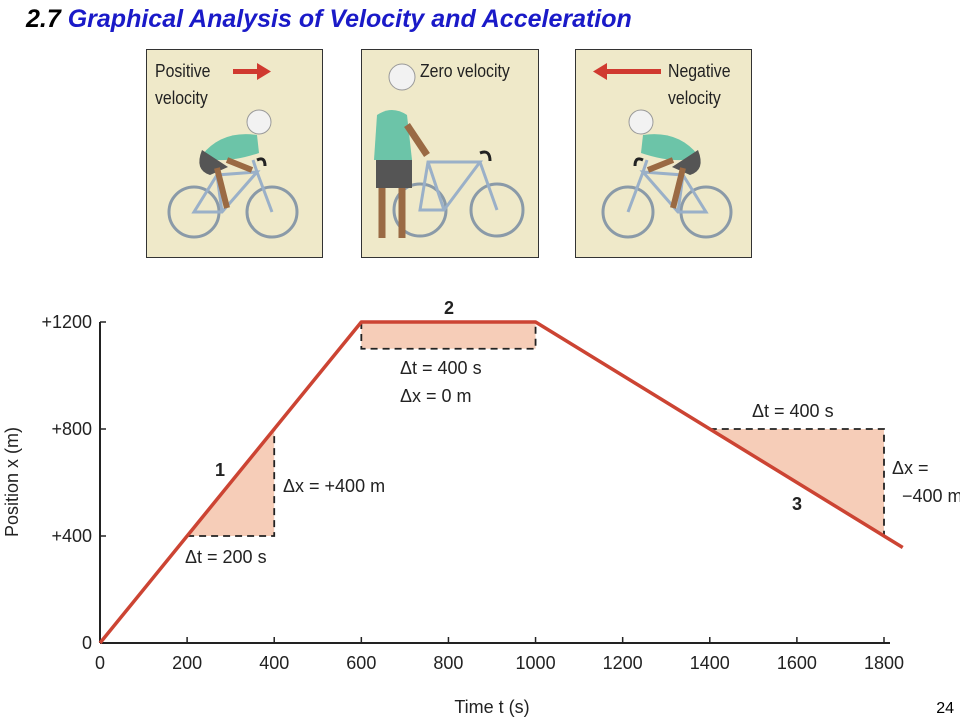 This screenshot has height=720, width=960. What do you see at coordinates (710, 663) in the screenshot?
I see `x-tick-label: 1400` at bounding box center [710, 663].